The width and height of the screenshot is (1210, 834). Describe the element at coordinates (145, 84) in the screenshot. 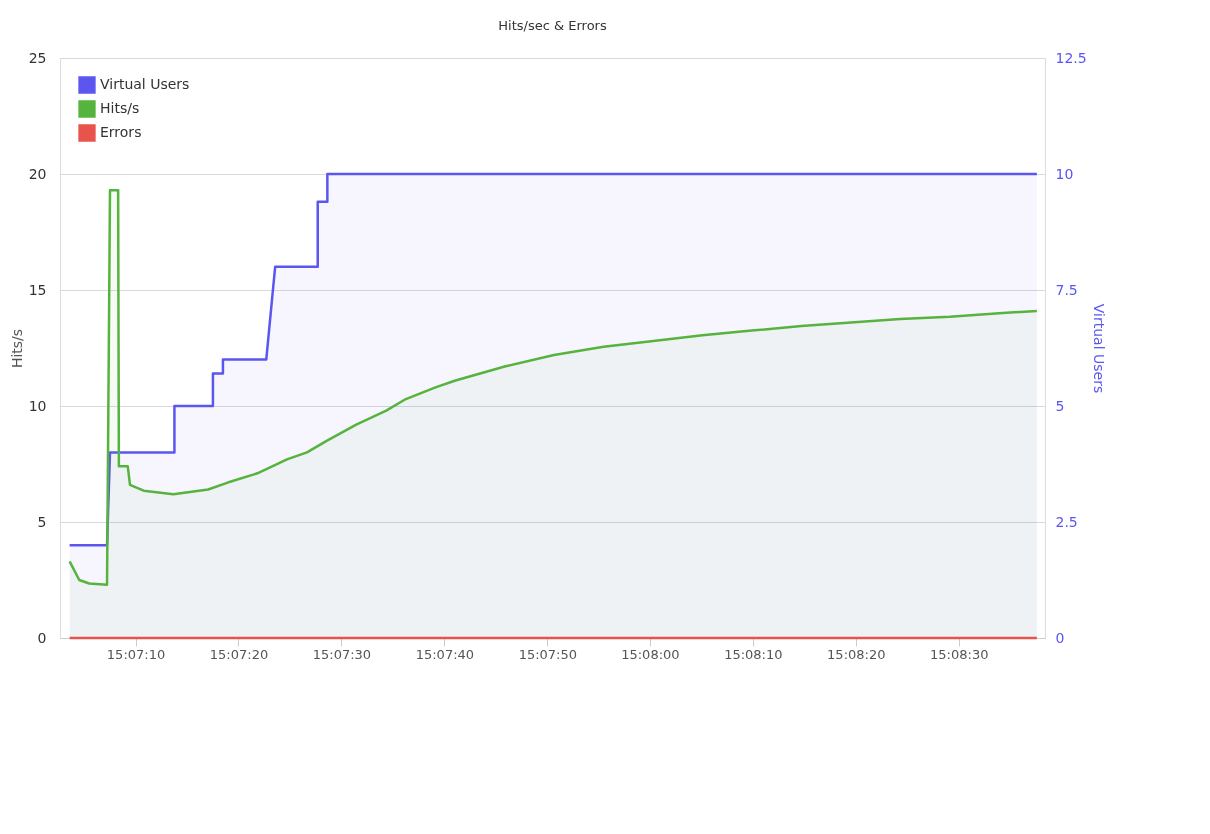

I see `legend-label: Virtual Users` at that location.